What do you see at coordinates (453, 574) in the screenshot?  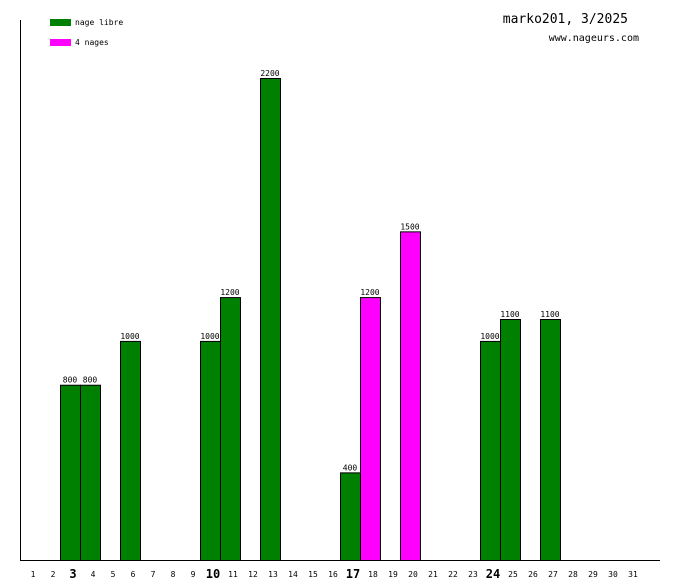 I see `x-tick-label: 22` at bounding box center [453, 574].